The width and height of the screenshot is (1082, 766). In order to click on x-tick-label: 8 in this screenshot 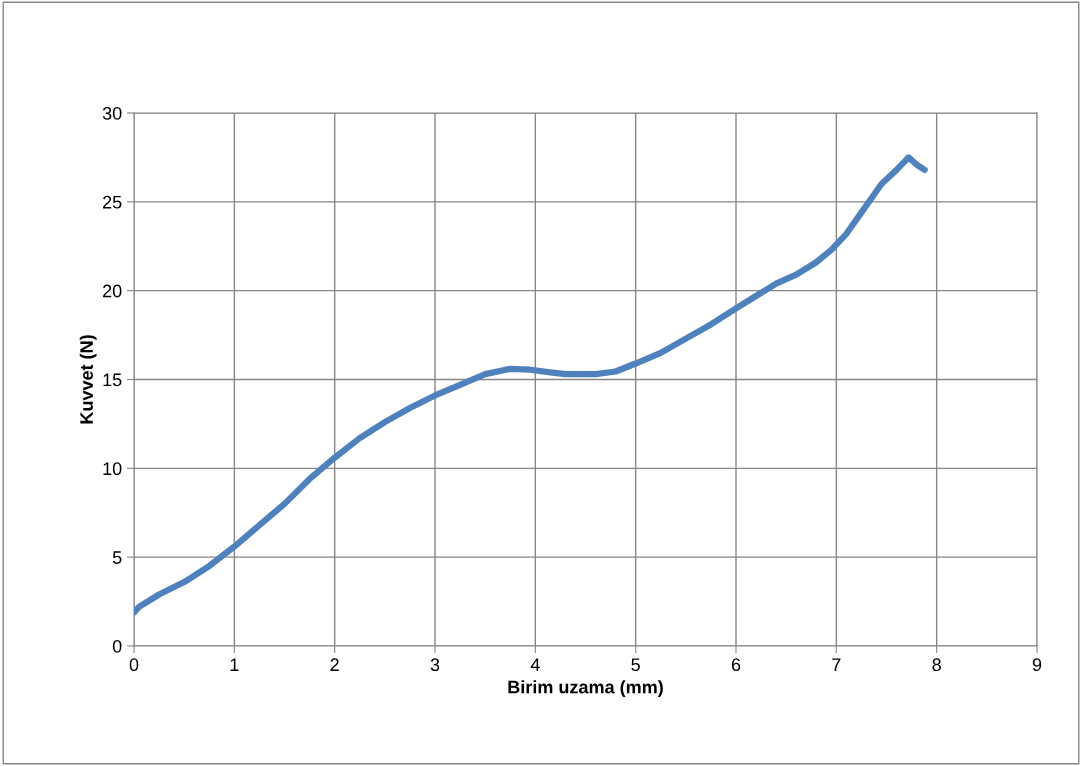, I will do `click(936, 665)`.